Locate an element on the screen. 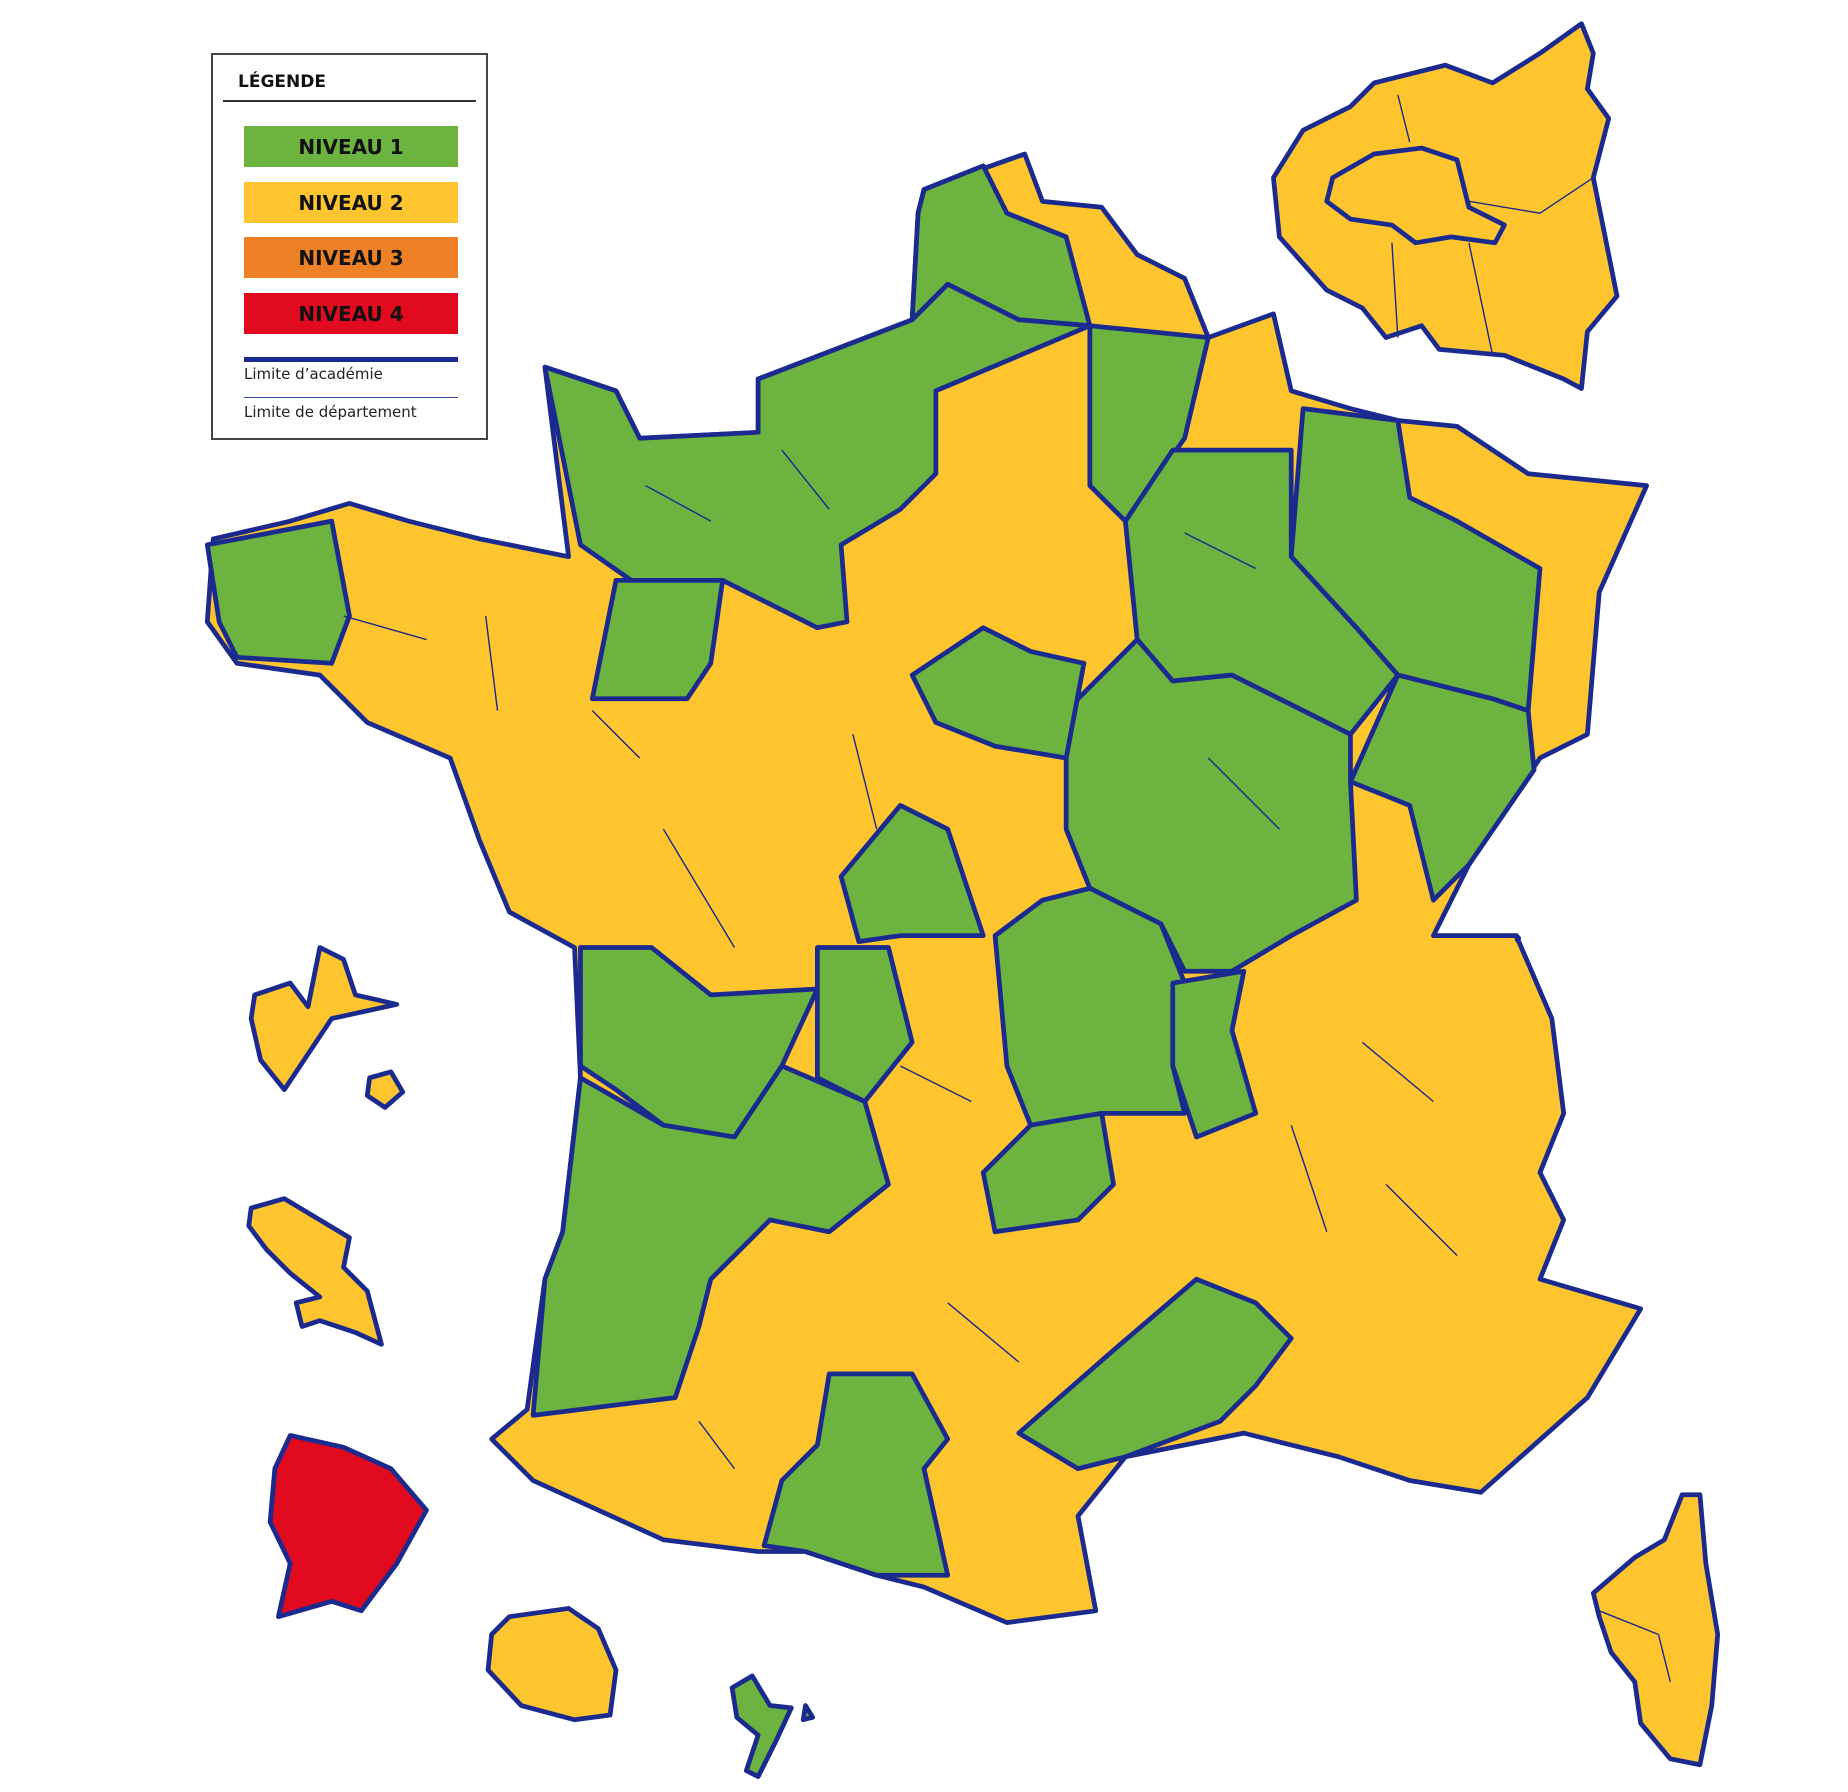  guyane is located at coordinates (348, 1526).